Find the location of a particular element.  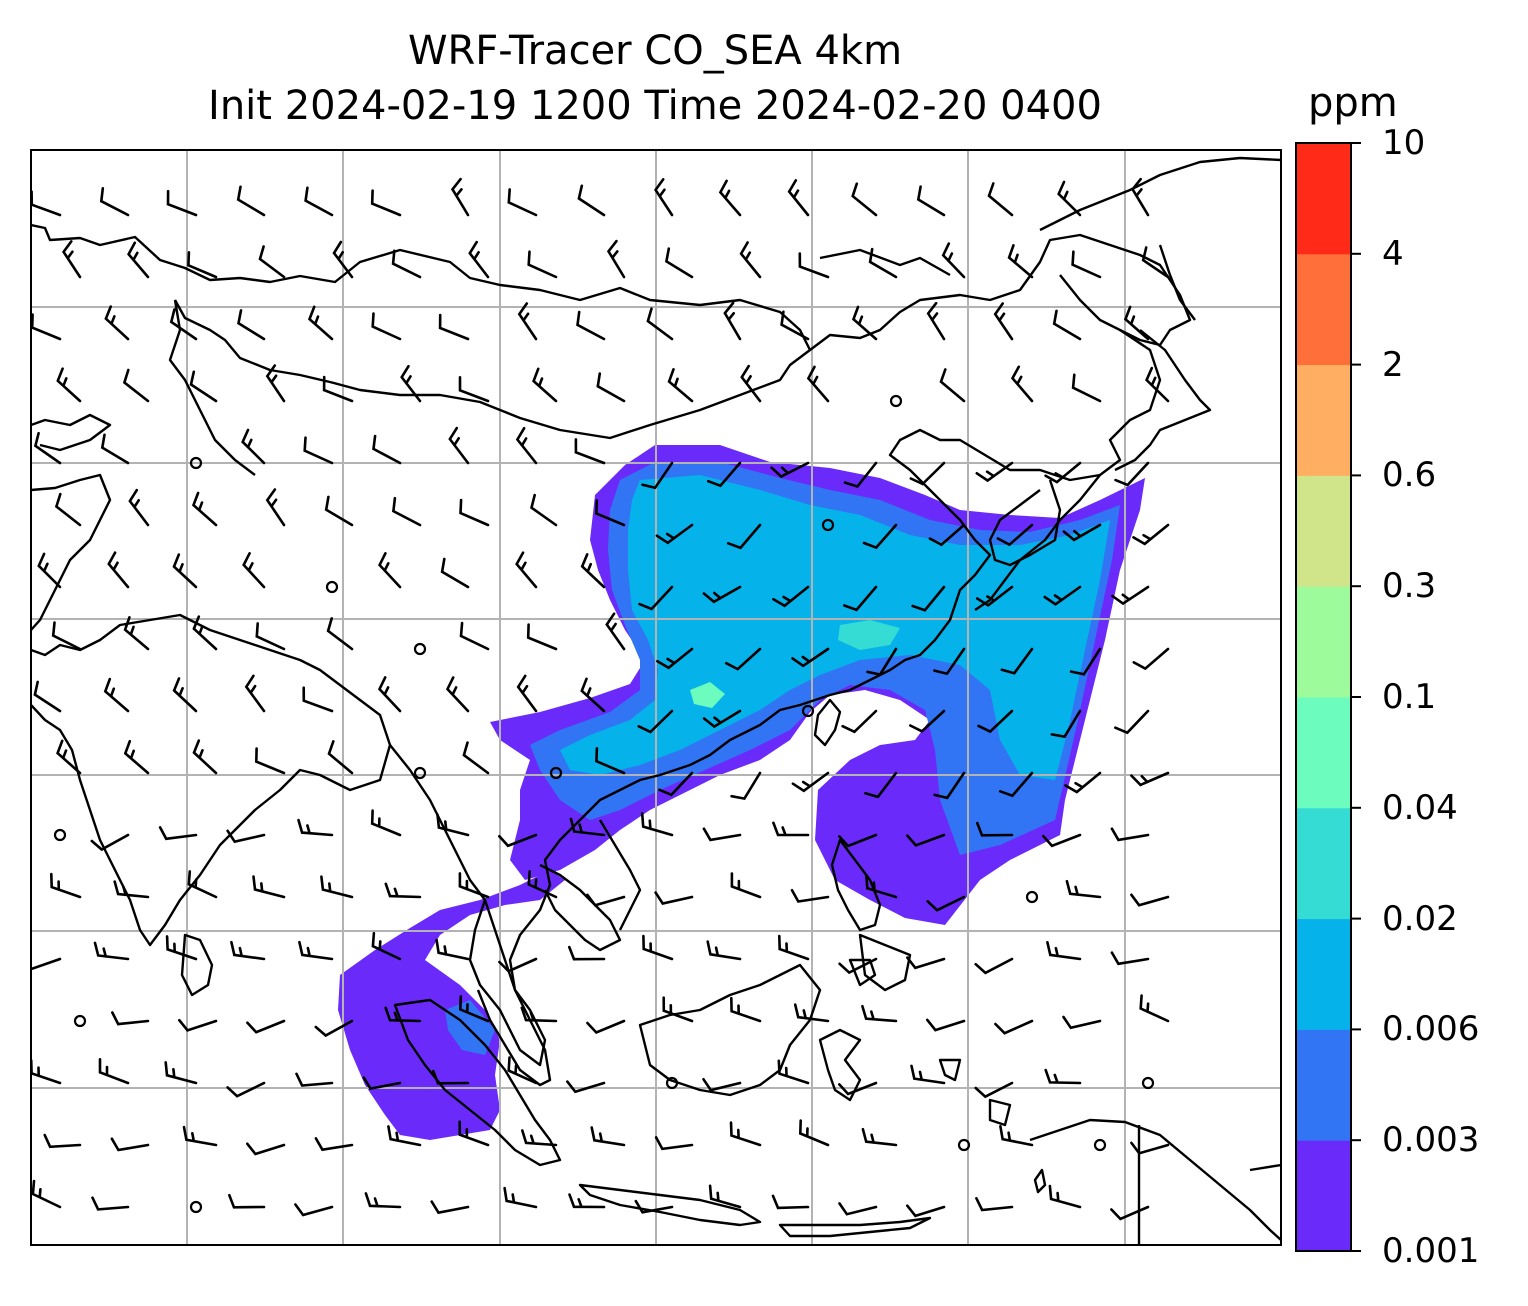

colorbar-bin is located at coordinates (1323, 1196).